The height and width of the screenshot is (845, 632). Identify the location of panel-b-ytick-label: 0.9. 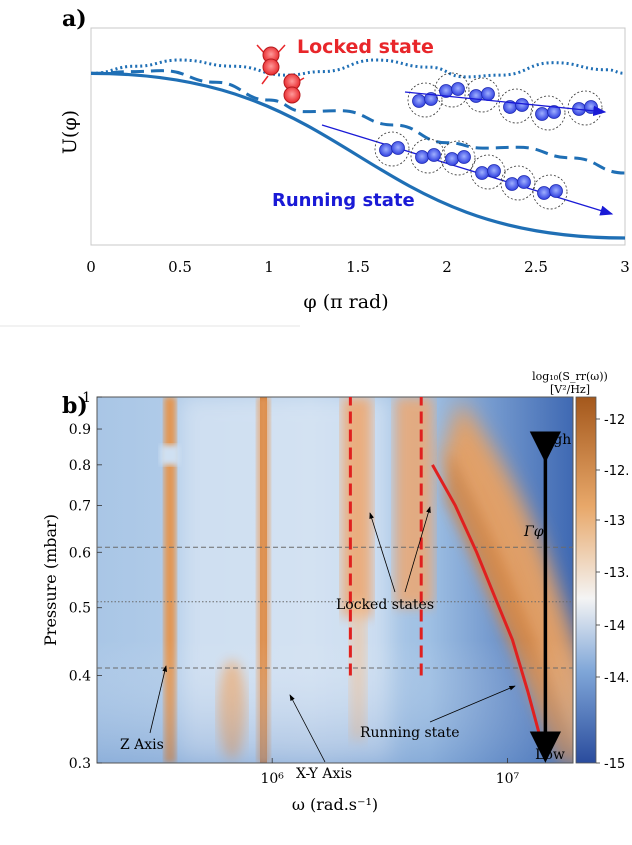
(80, 430).